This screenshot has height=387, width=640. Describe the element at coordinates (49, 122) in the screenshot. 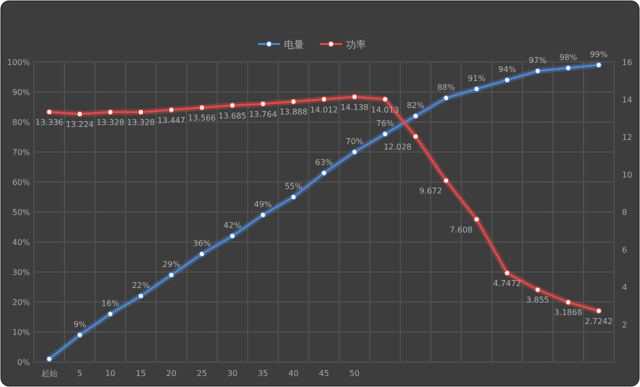

I see `data-label: 13.336` at that location.